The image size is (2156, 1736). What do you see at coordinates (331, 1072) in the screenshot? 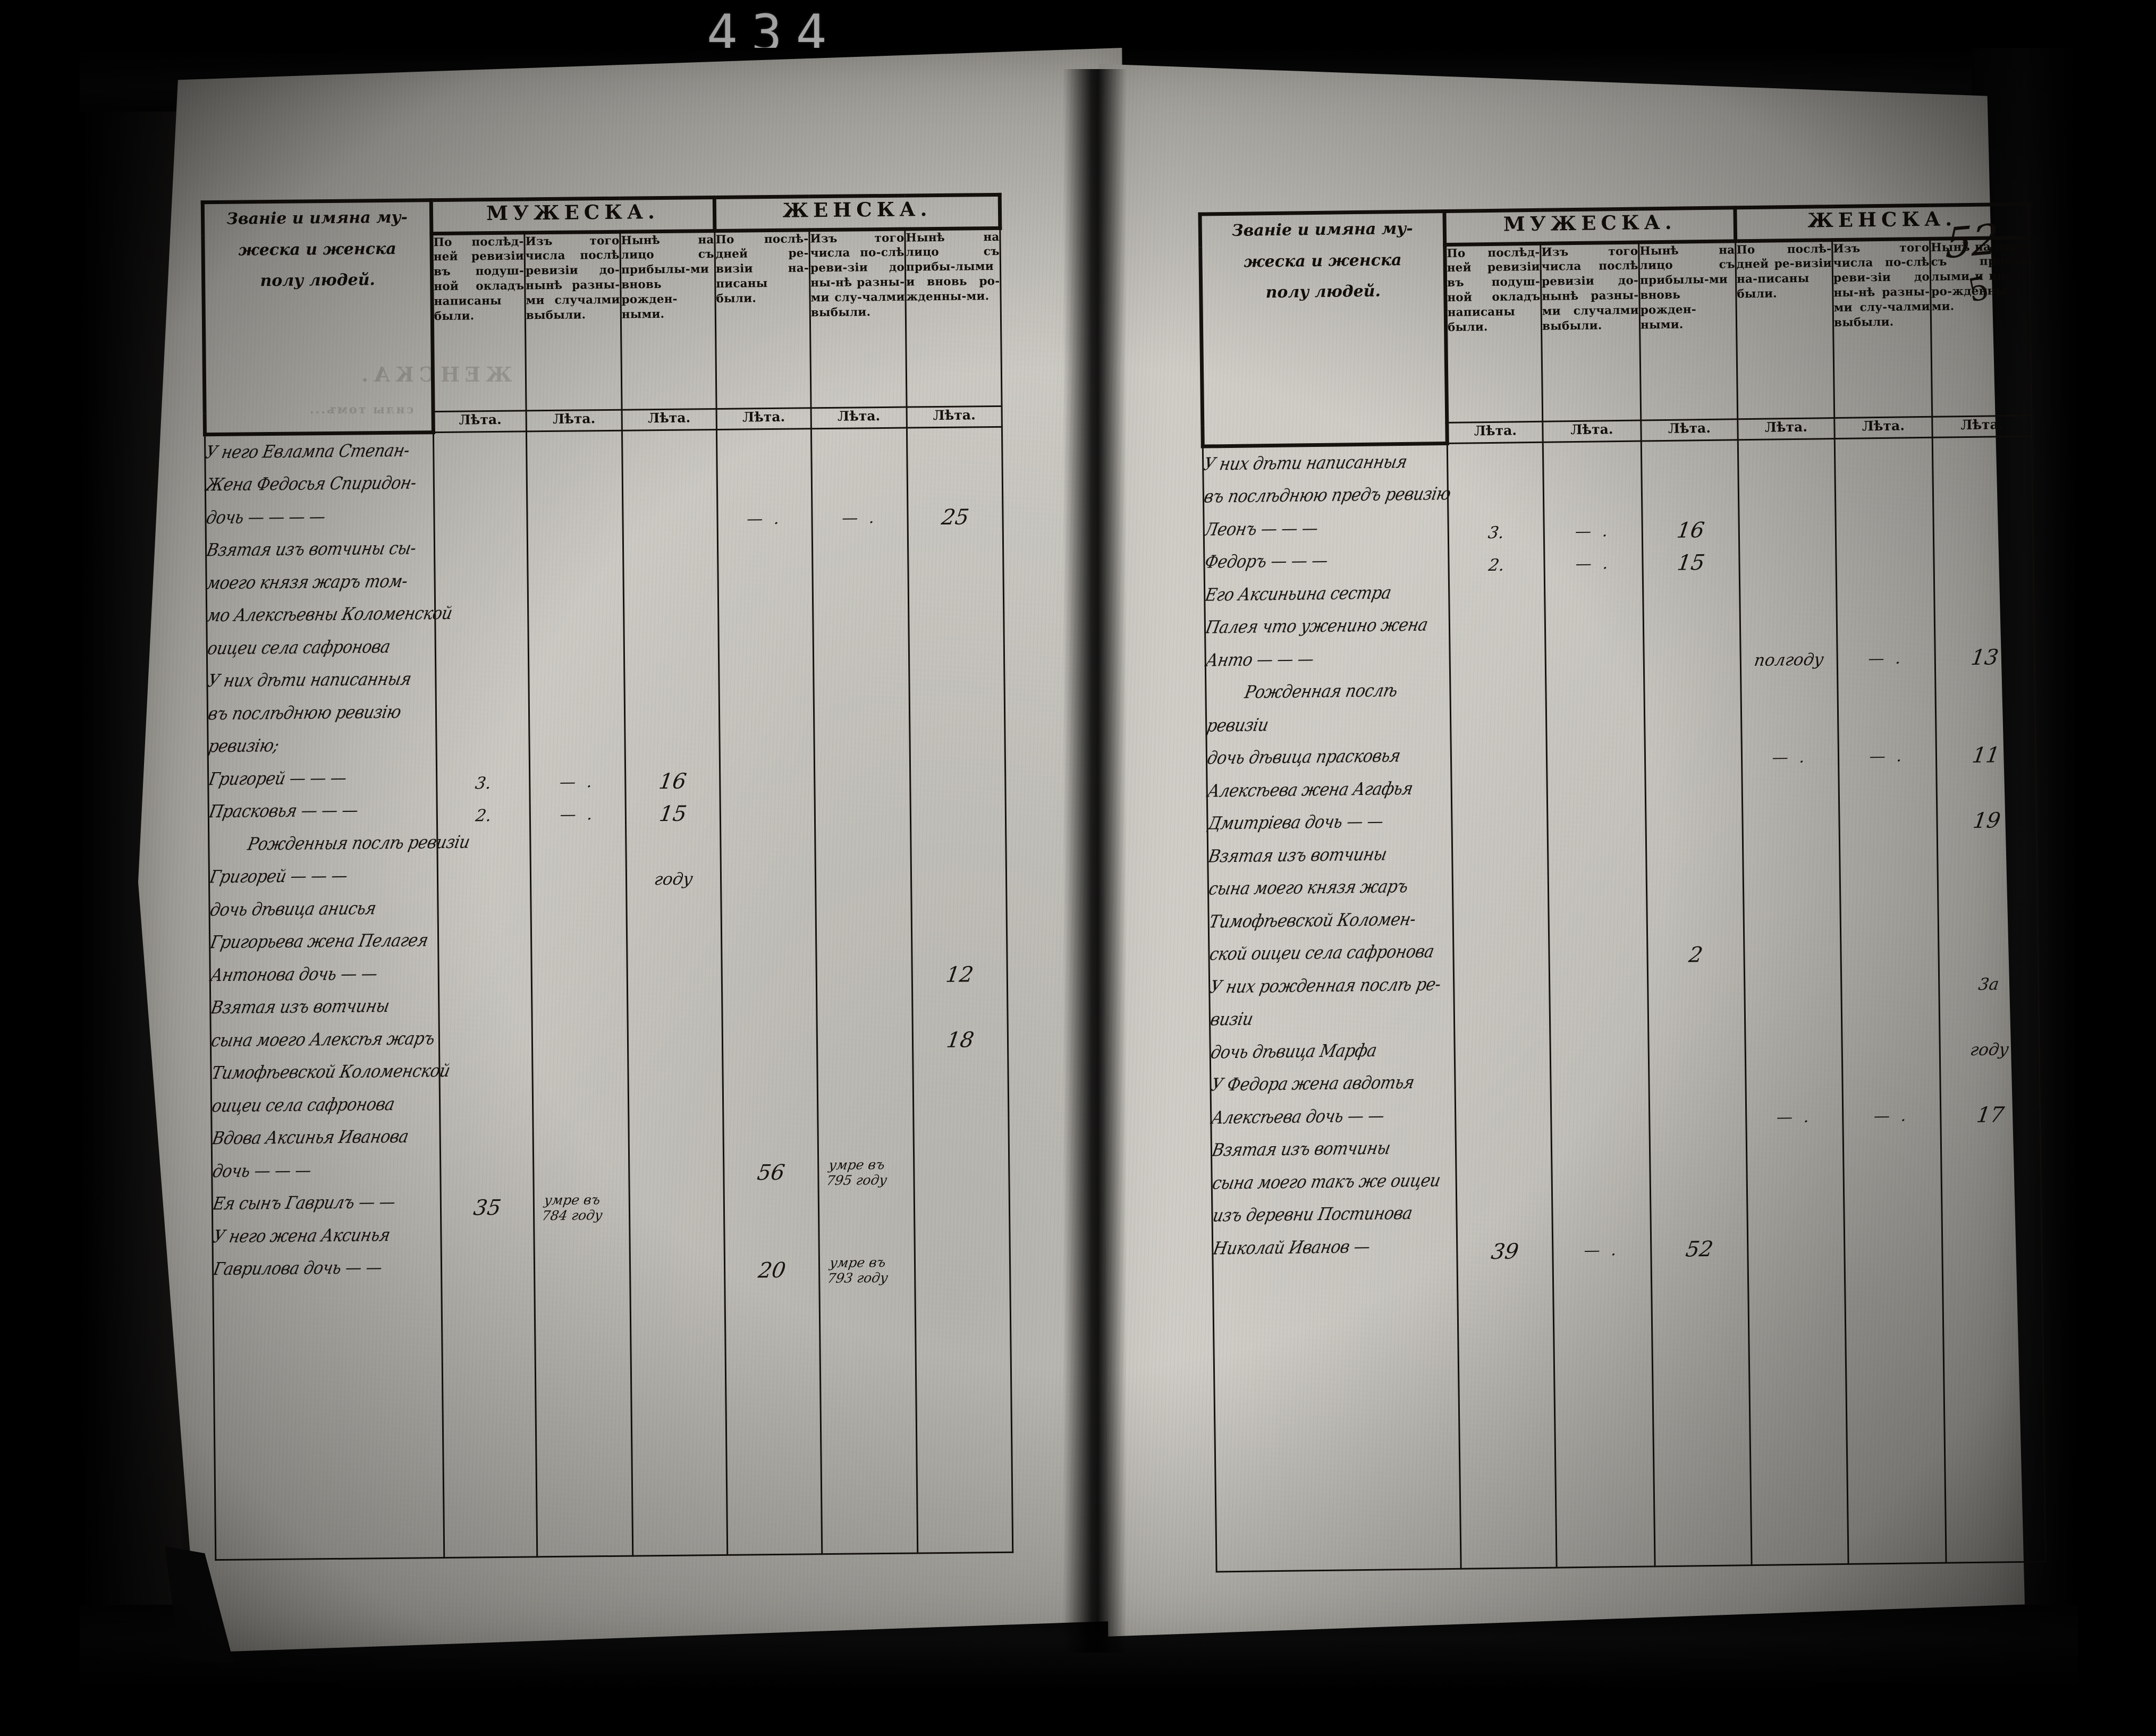
I see `entry-line: Тимофѣевской Коломенской` at bounding box center [331, 1072].